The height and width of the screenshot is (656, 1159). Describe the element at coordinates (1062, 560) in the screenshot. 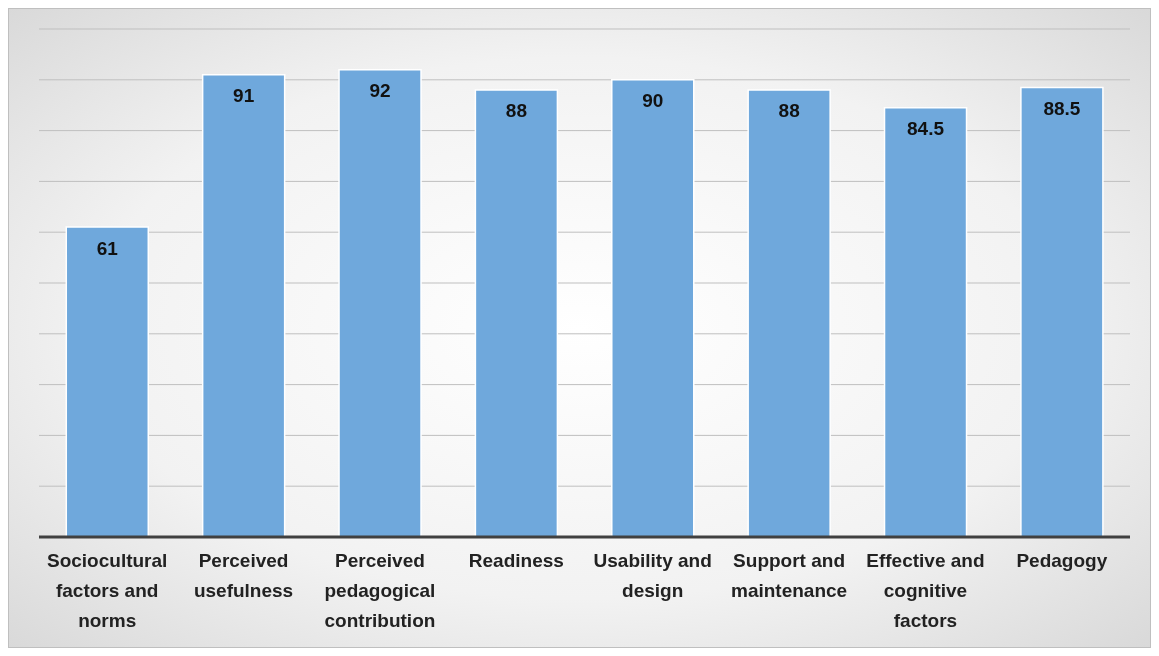

I see `x-tick-label: Pedagogy` at that location.